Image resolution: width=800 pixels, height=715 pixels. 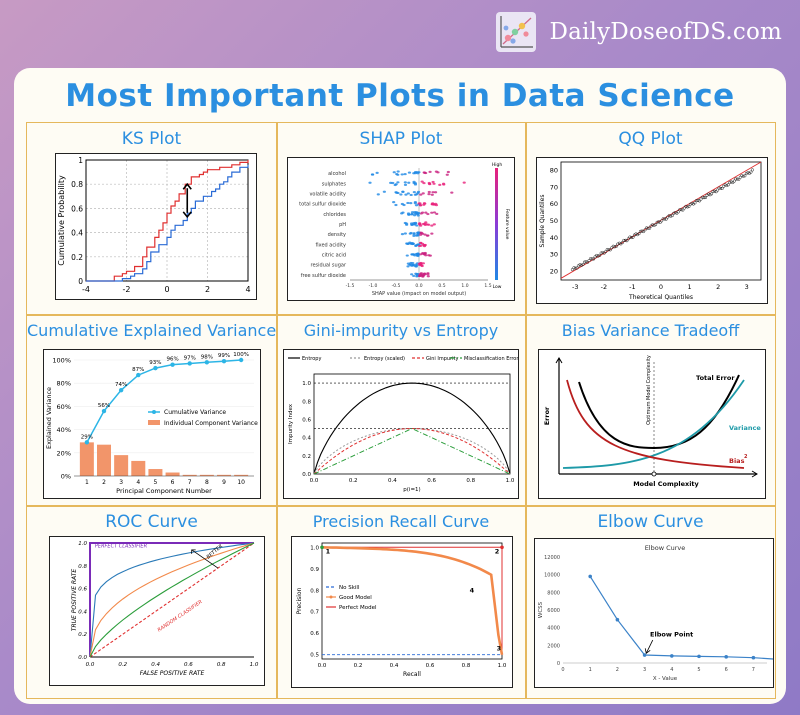 What do you see at coordinates (499, 648) in the screenshot?
I see `point-label: 3` at bounding box center [499, 648].